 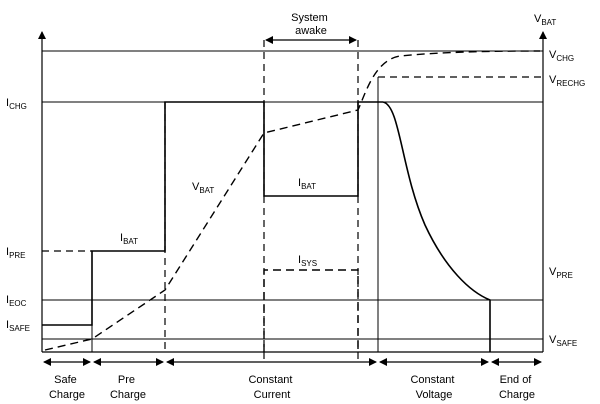 I want to click on phase-end-of-charge: End of Charge, so click(x=517, y=387).